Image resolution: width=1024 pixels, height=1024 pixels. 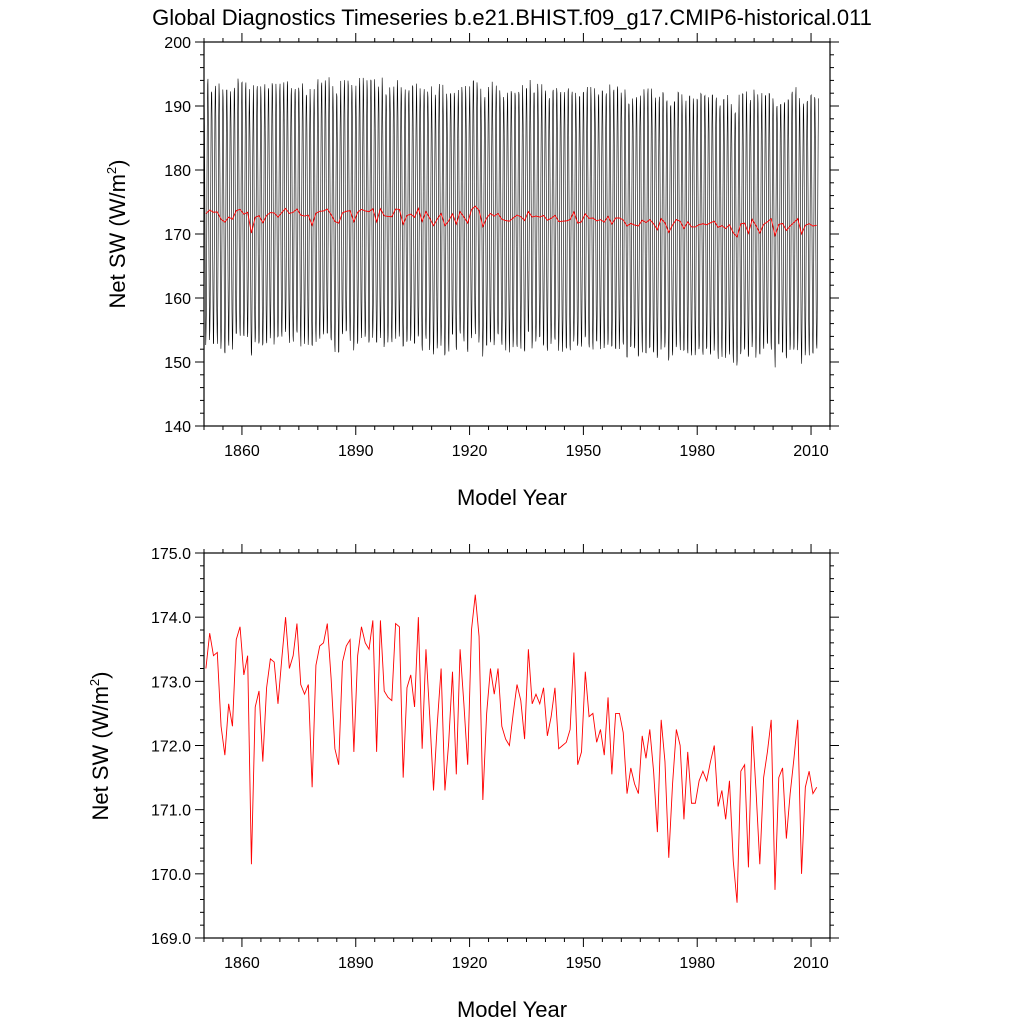 What do you see at coordinates (697, 963) in the screenshot?
I see `bottom-x-tick-label: 1980` at bounding box center [697, 963].